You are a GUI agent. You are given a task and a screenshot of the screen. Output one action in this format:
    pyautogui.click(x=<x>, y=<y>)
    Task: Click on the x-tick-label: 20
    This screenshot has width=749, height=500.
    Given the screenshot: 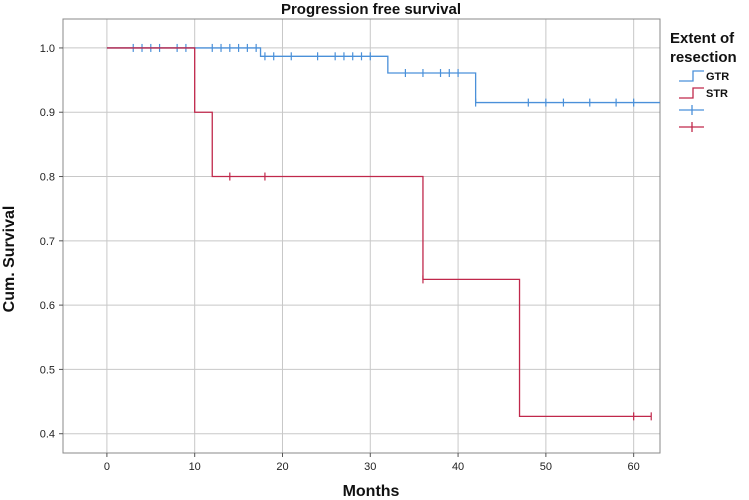 What is the action you would take?
    pyautogui.click(x=282, y=467)
    